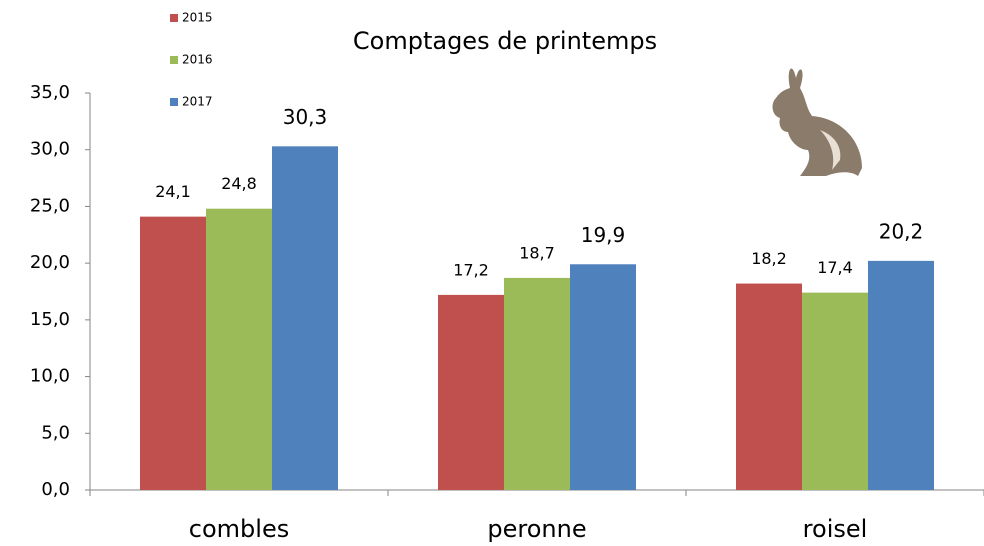 The image size is (984, 546). Describe the element at coordinates (50, 92) in the screenshot. I see `y-tick-label: 35,0` at that location.